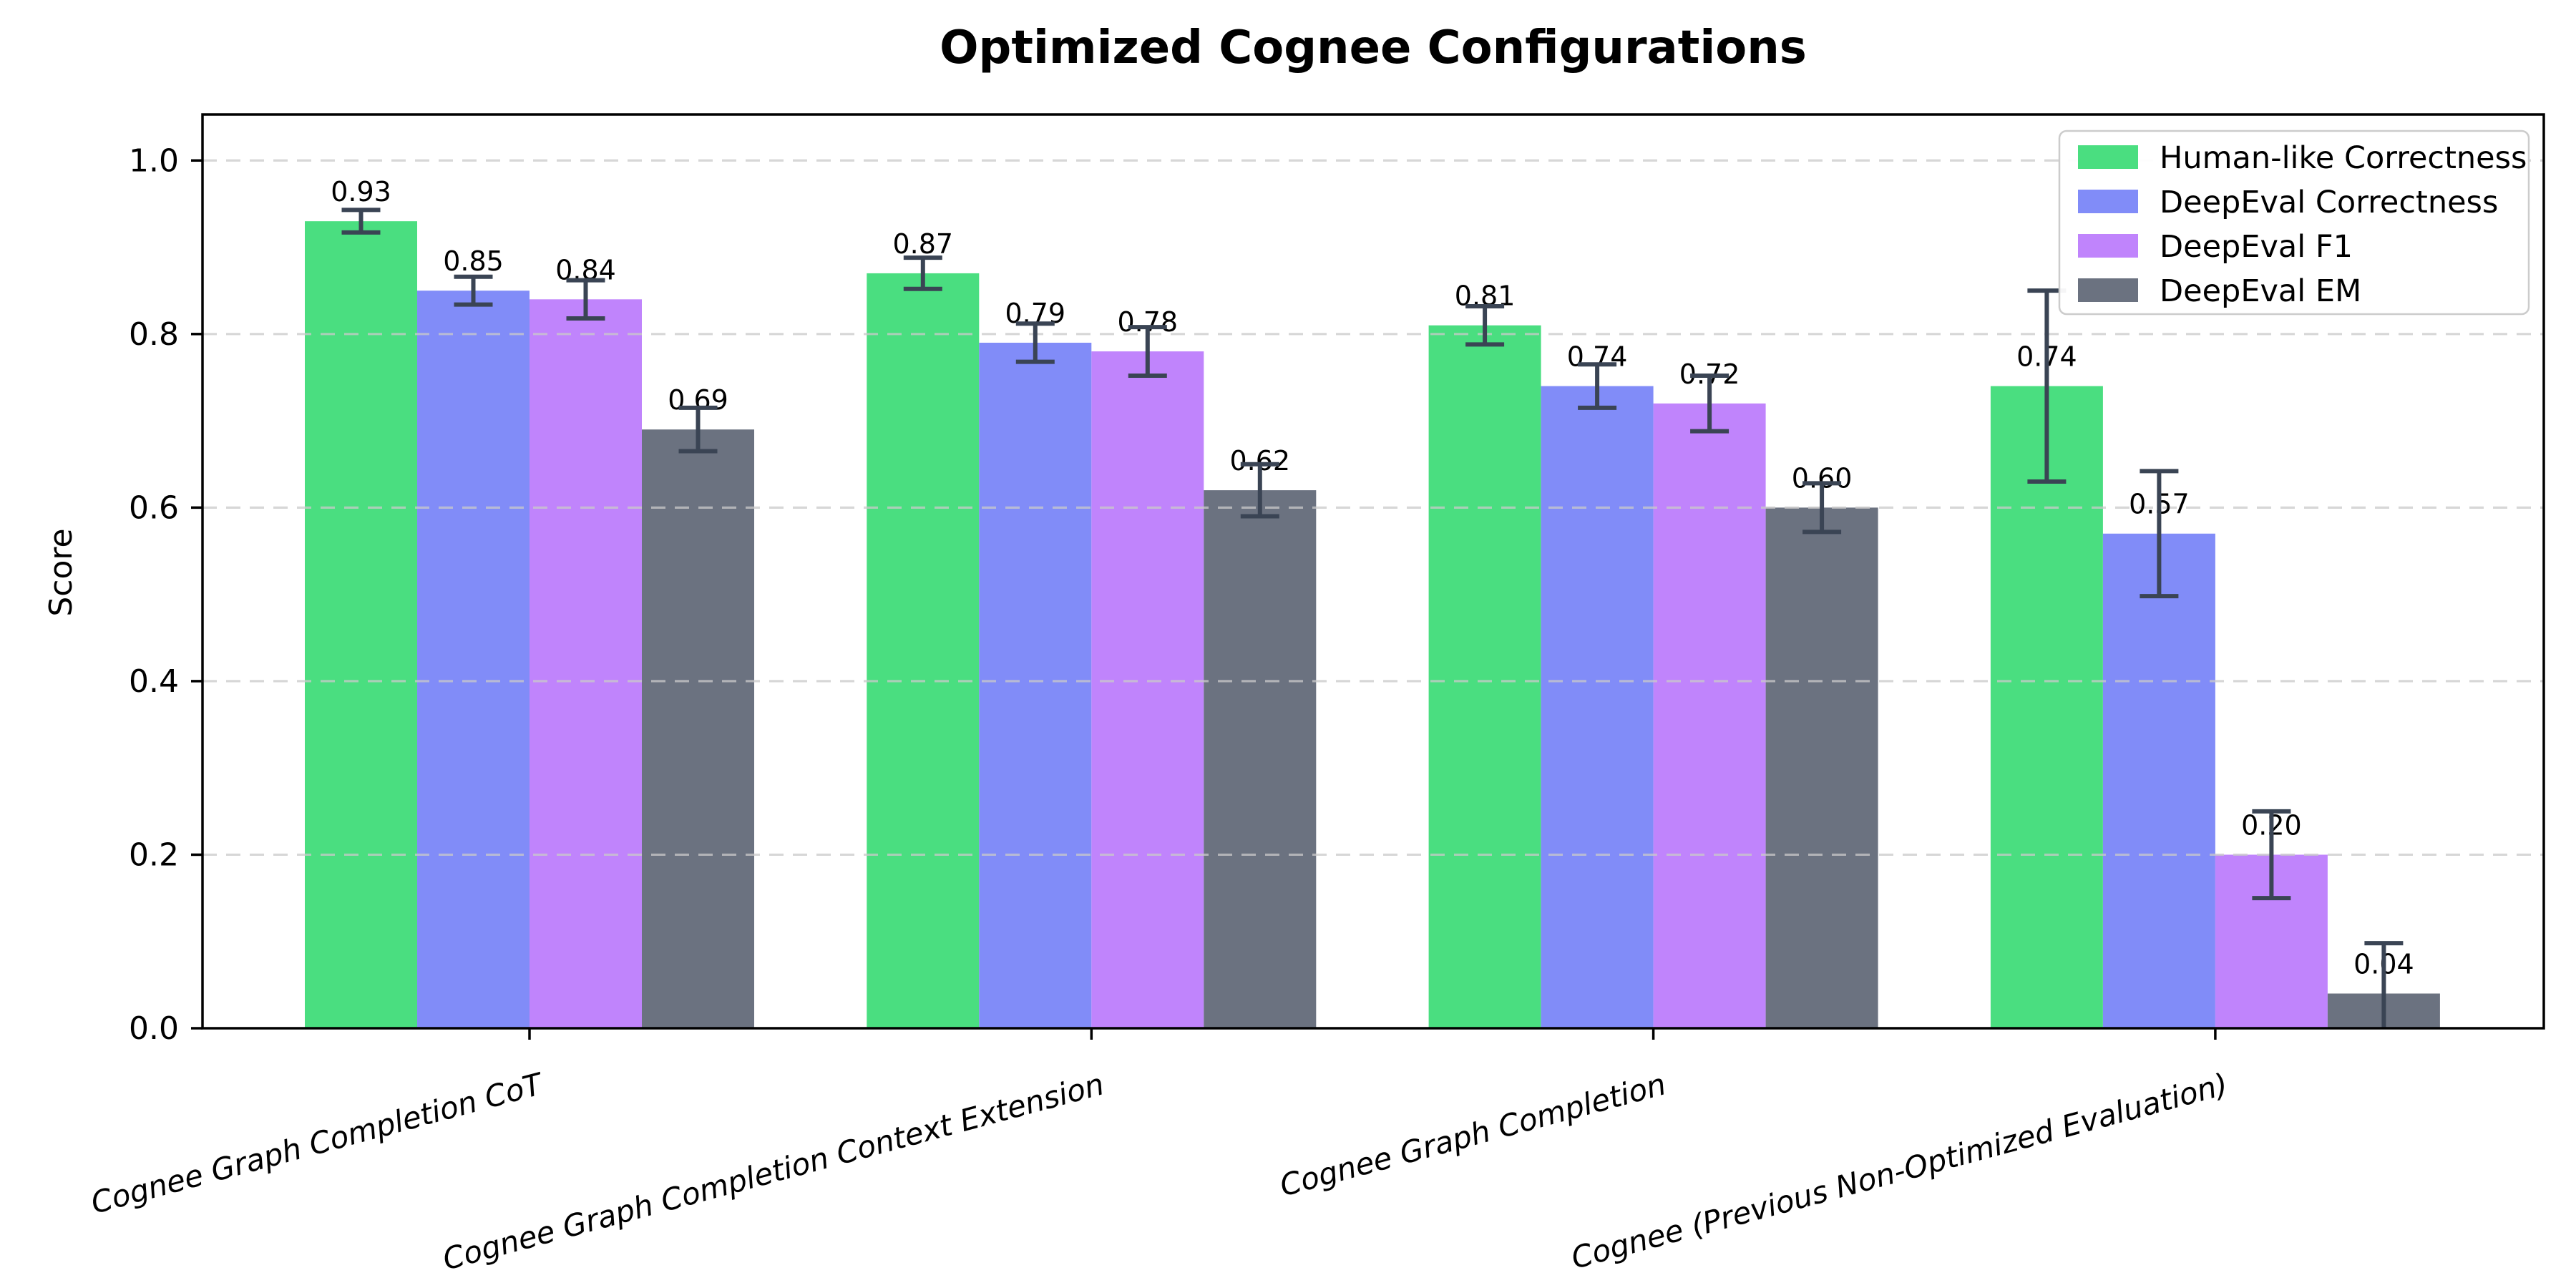 This screenshot has width=2576, height=1288. I want to click on legend-label-1: DeepEval Correctness, so click(2329, 202).